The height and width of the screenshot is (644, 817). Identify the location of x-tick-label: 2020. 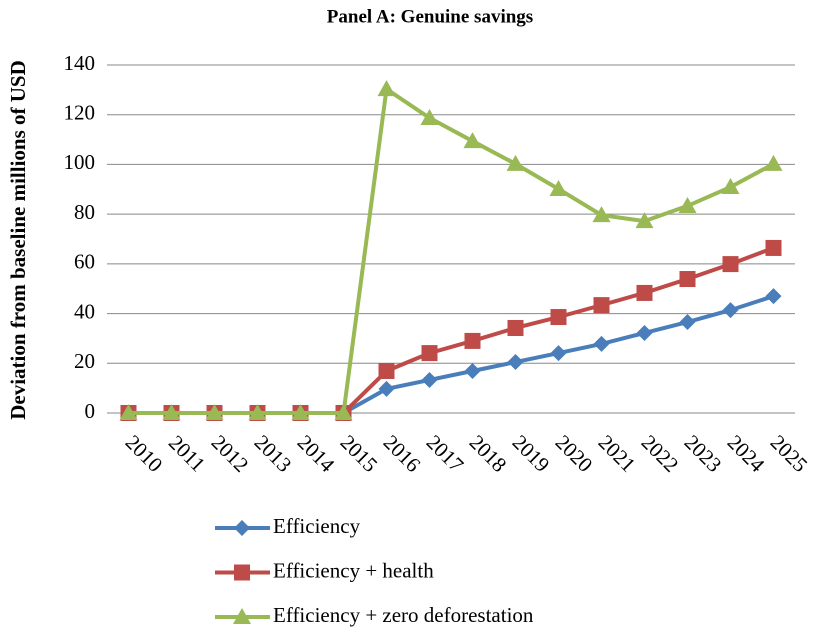
(574, 453).